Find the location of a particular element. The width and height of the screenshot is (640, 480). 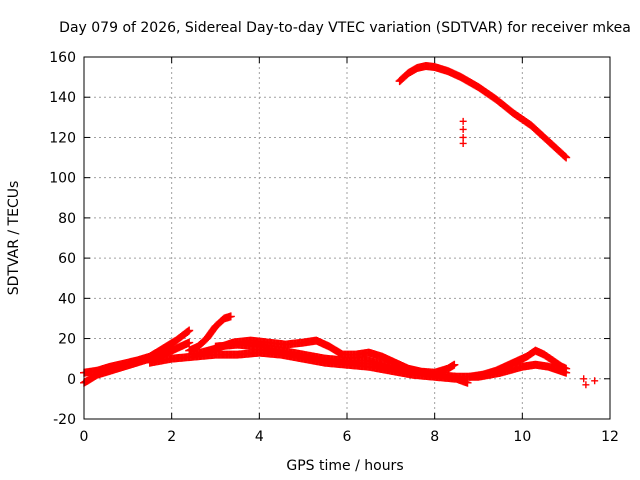

y-tick-label: 0 is located at coordinates (71, 380).